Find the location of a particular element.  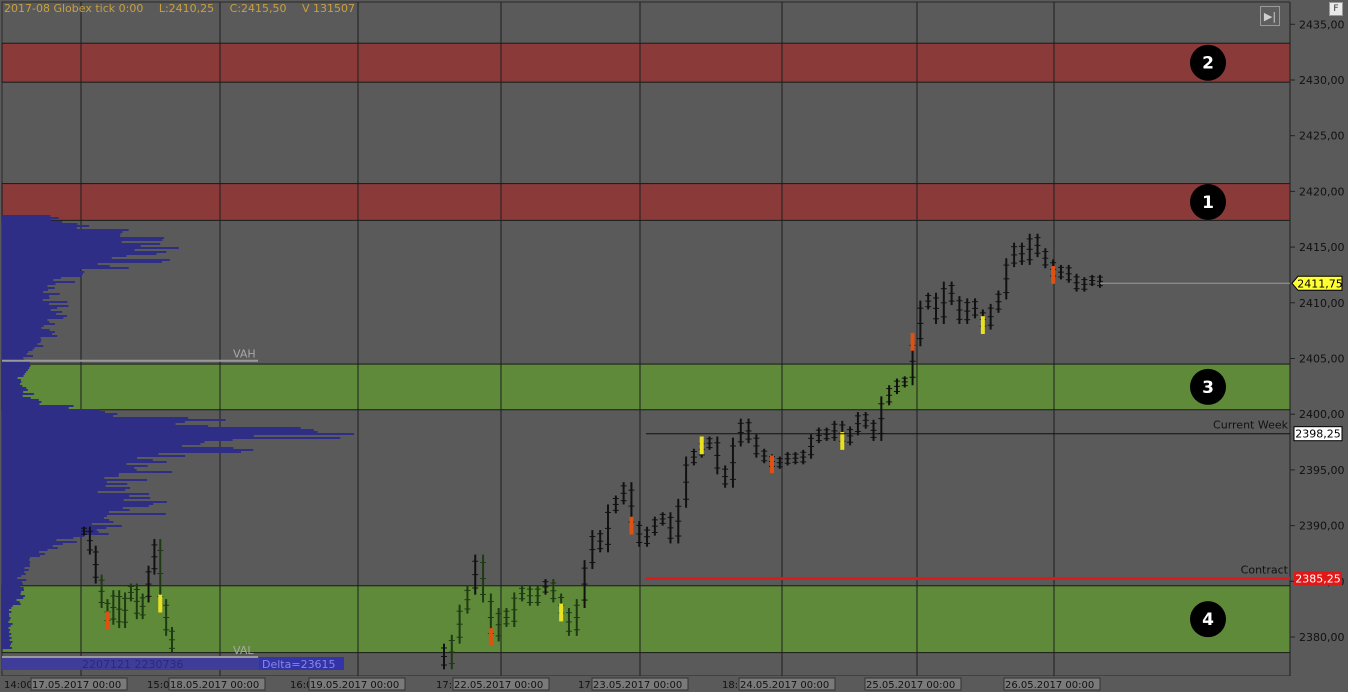

f-button: F is located at coordinates (1336, 9).